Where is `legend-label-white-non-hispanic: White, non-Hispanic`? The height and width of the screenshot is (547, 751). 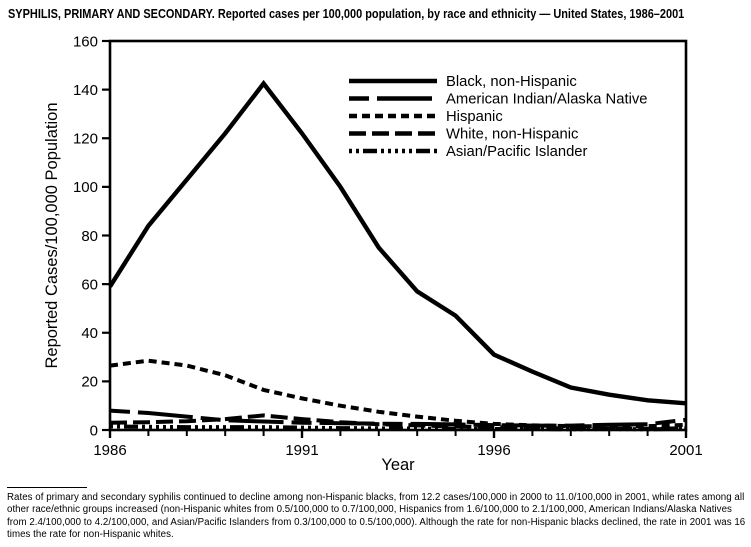
legend-label-white-non-hispanic: White, non-Hispanic is located at coordinates (512, 135).